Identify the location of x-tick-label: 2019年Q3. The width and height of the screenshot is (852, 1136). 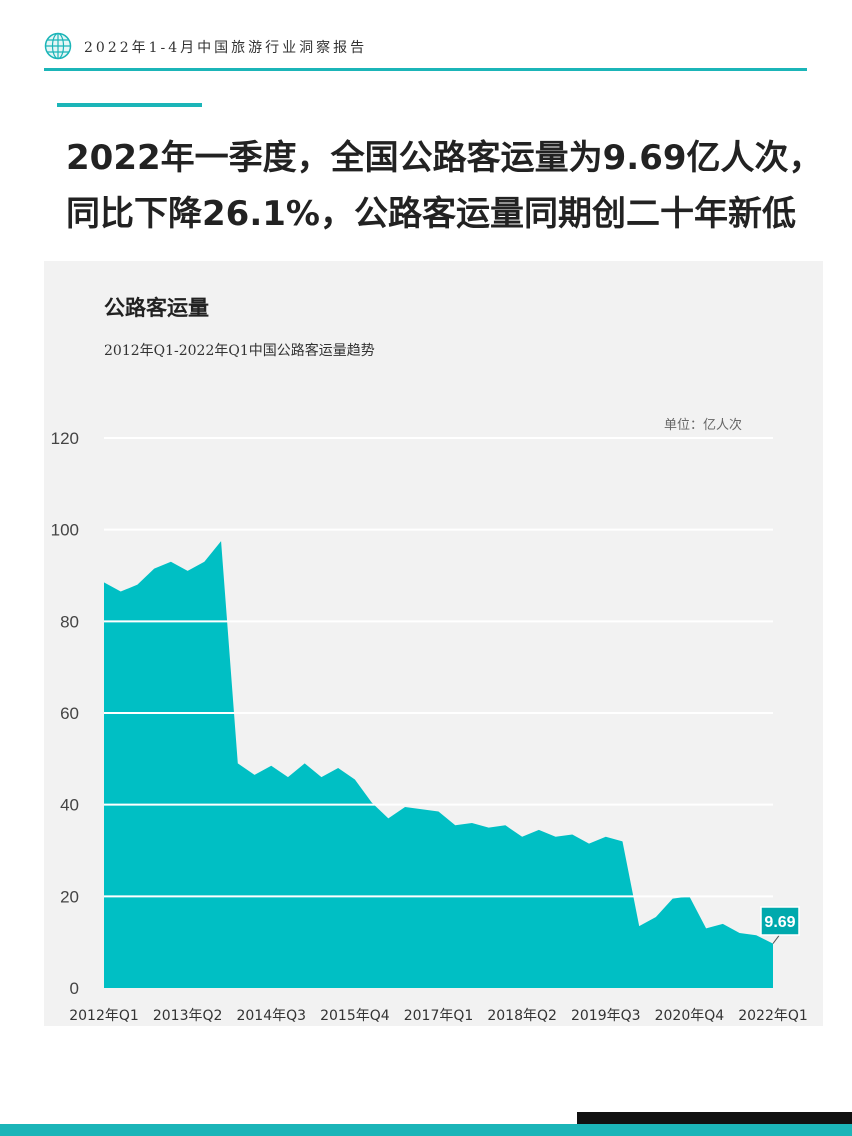
(606, 1016).